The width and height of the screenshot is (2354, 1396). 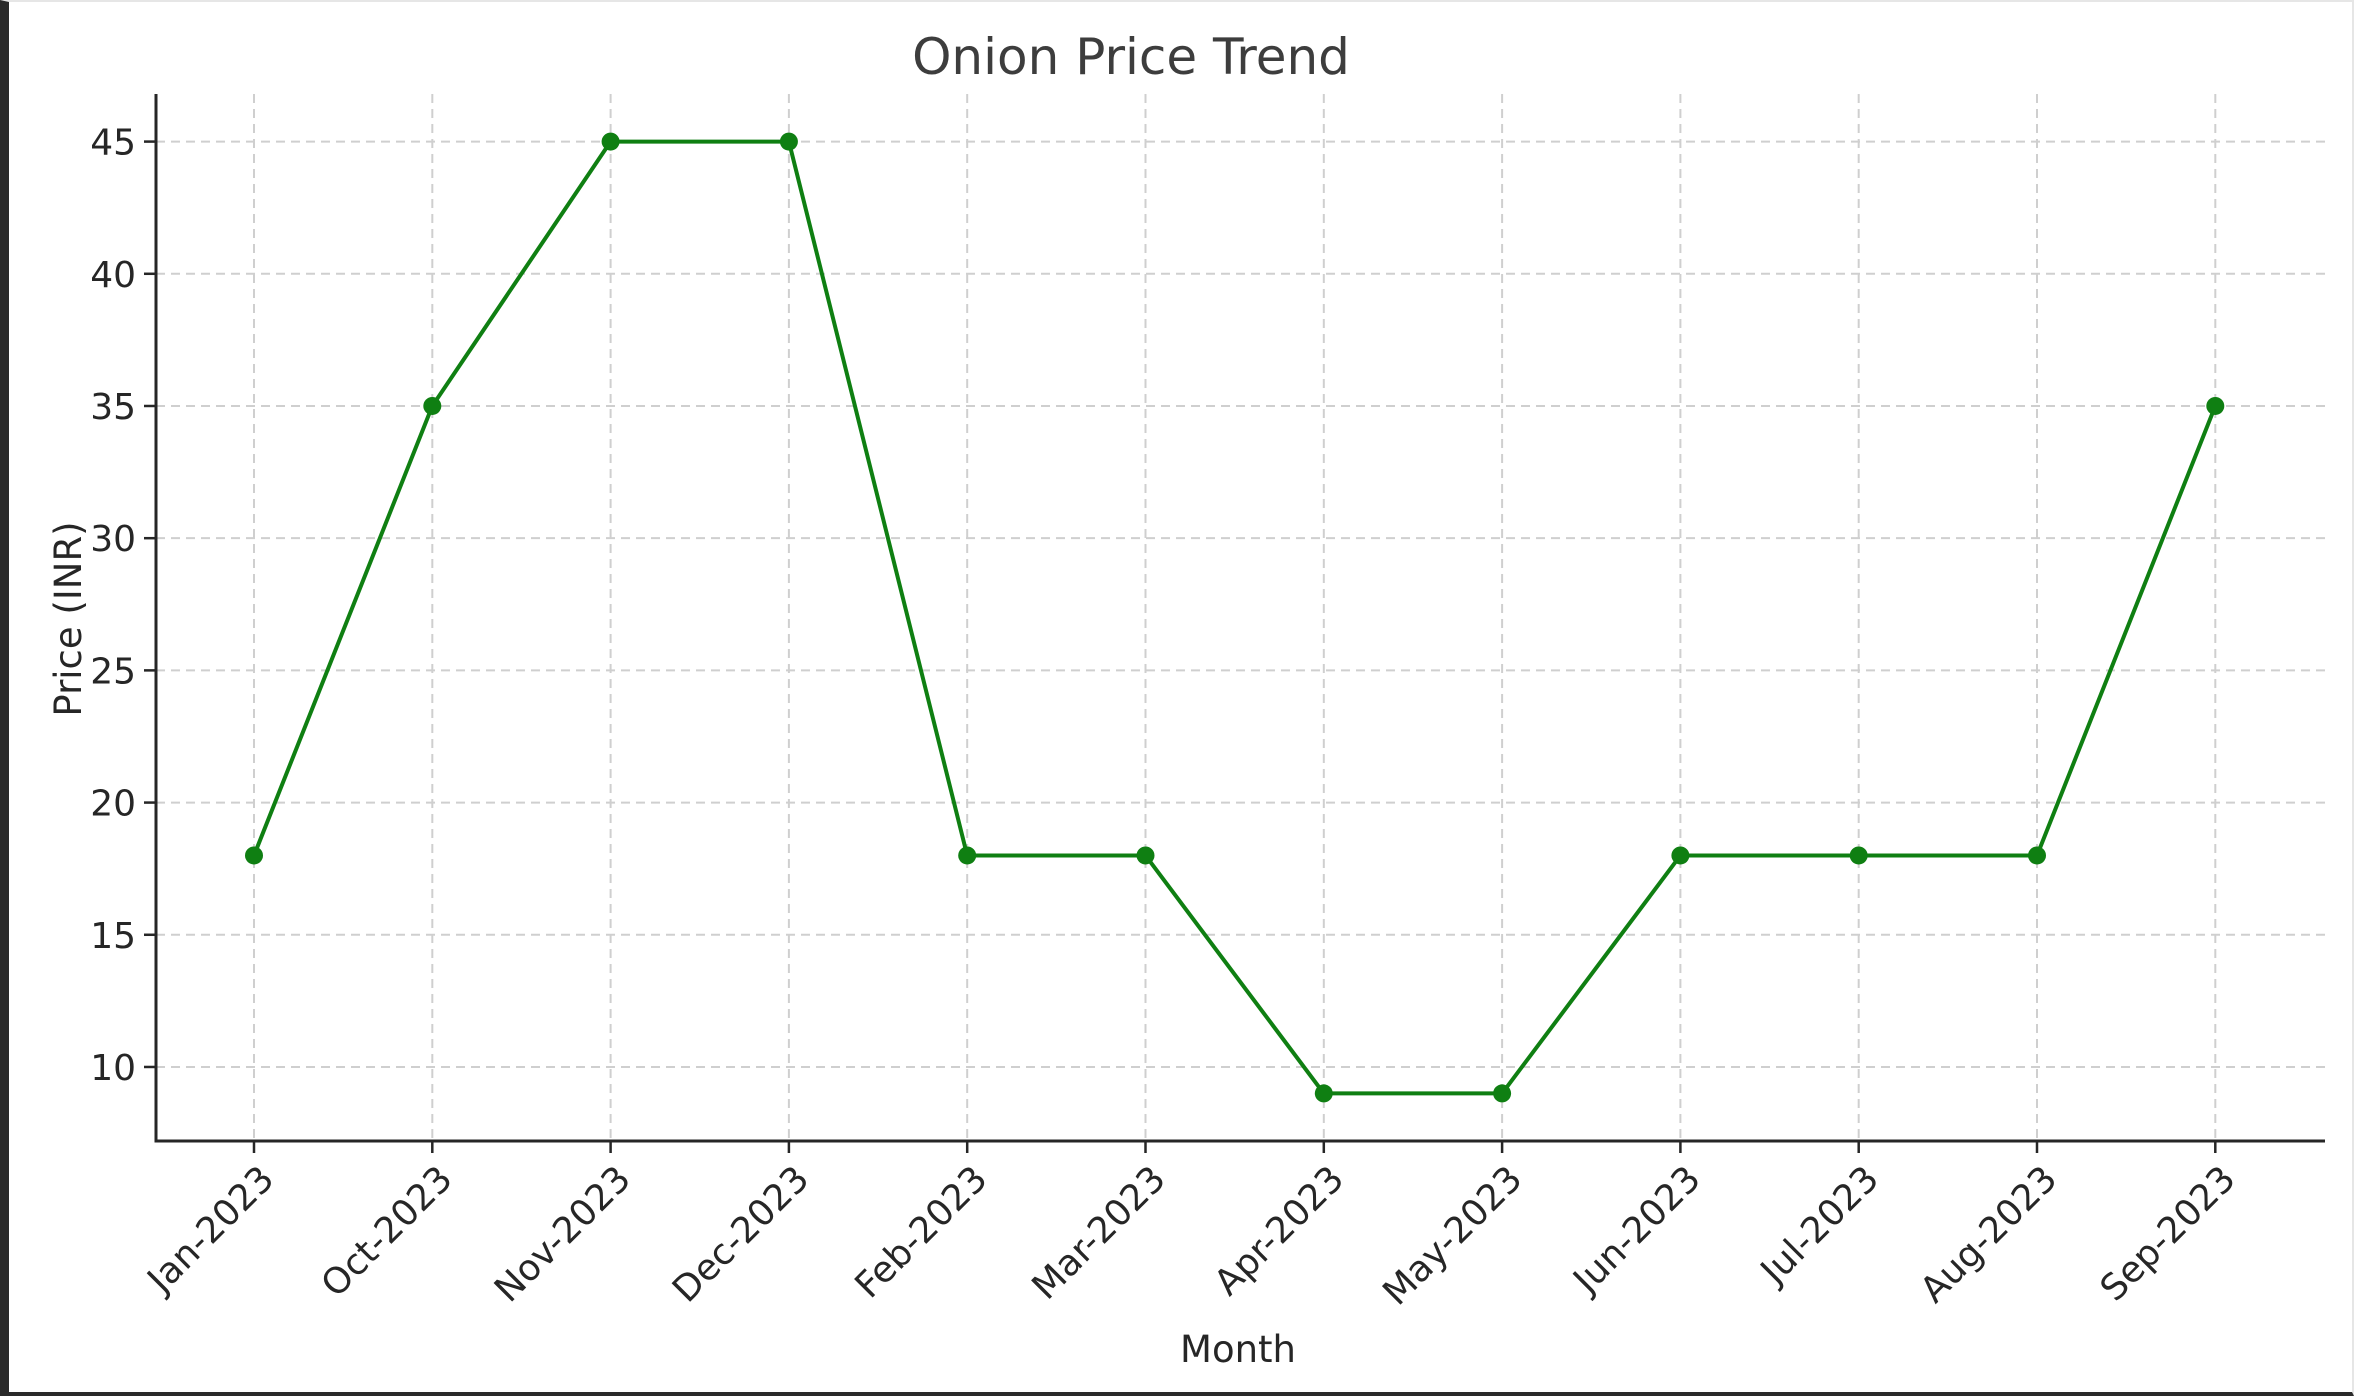 What do you see at coordinates (1989, 1234) in the screenshot?
I see `x-tick-label: Aug-2023` at bounding box center [1989, 1234].